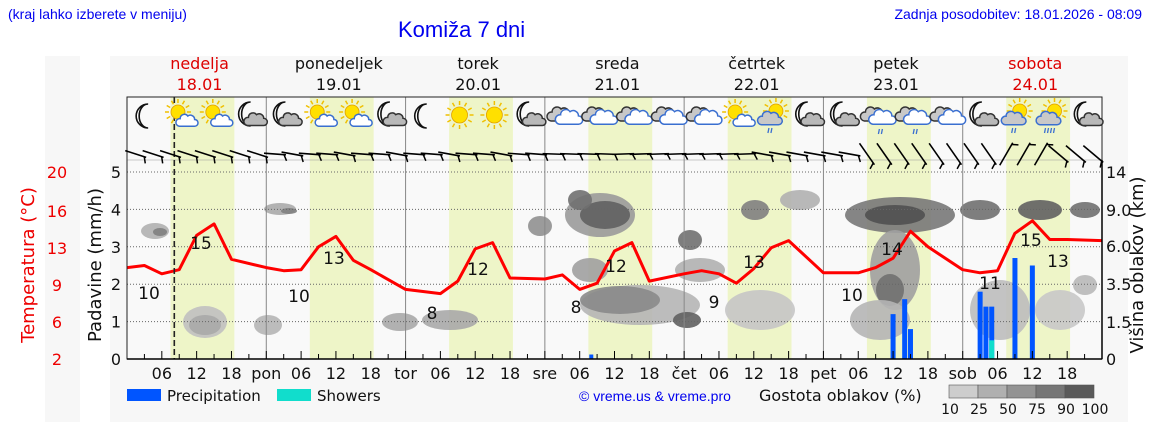  Describe the element at coordinates (214, 396) in the screenshot. I see `precipitation-legend-label: Precipitation` at that location.